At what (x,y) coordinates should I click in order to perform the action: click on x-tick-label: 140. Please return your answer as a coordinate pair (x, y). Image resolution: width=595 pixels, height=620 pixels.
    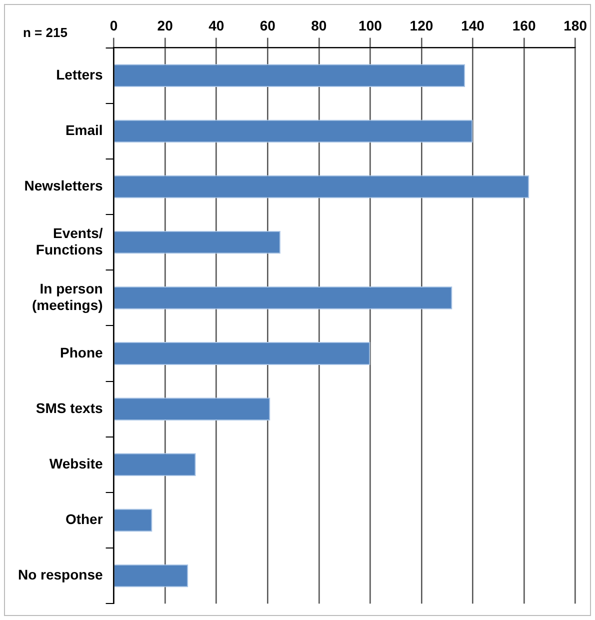
    Looking at the image, I should click on (473, 25).